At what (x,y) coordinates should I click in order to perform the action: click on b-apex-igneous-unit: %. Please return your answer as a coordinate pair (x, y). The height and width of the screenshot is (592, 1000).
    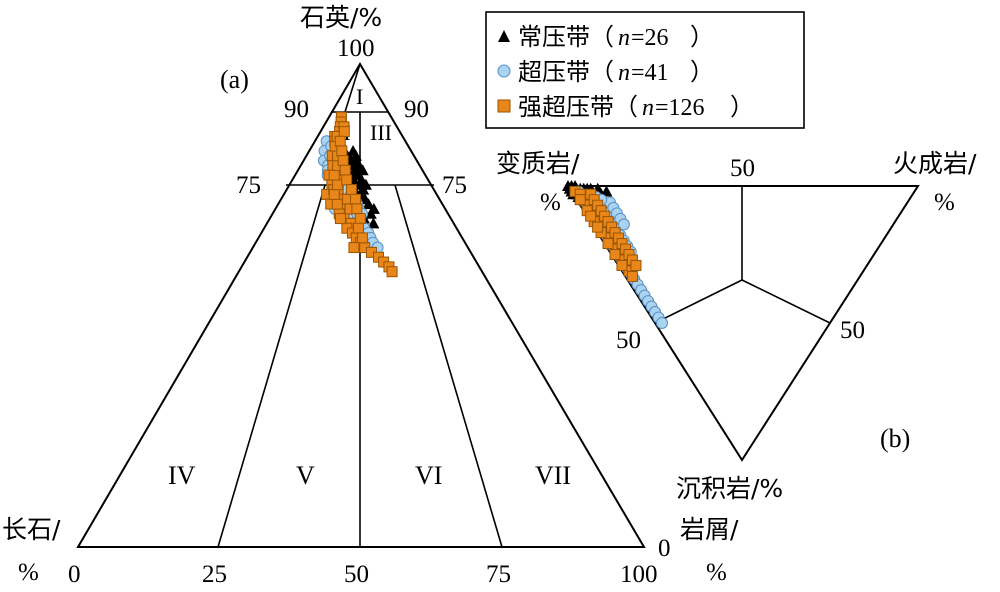
    Looking at the image, I should click on (944, 202).